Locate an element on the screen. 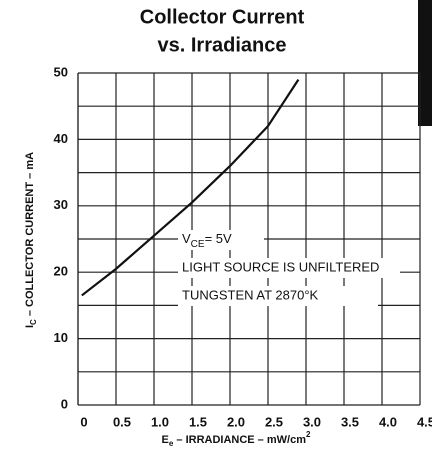 This screenshot has width=432, height=459. x-tick-label: 4.5 is located at coordinates (424, 421).